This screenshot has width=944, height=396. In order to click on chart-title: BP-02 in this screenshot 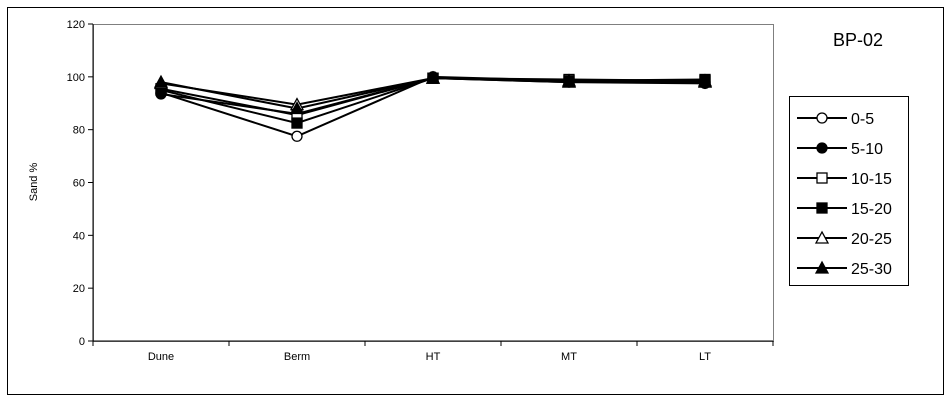, I will do `click(858, 40)`.